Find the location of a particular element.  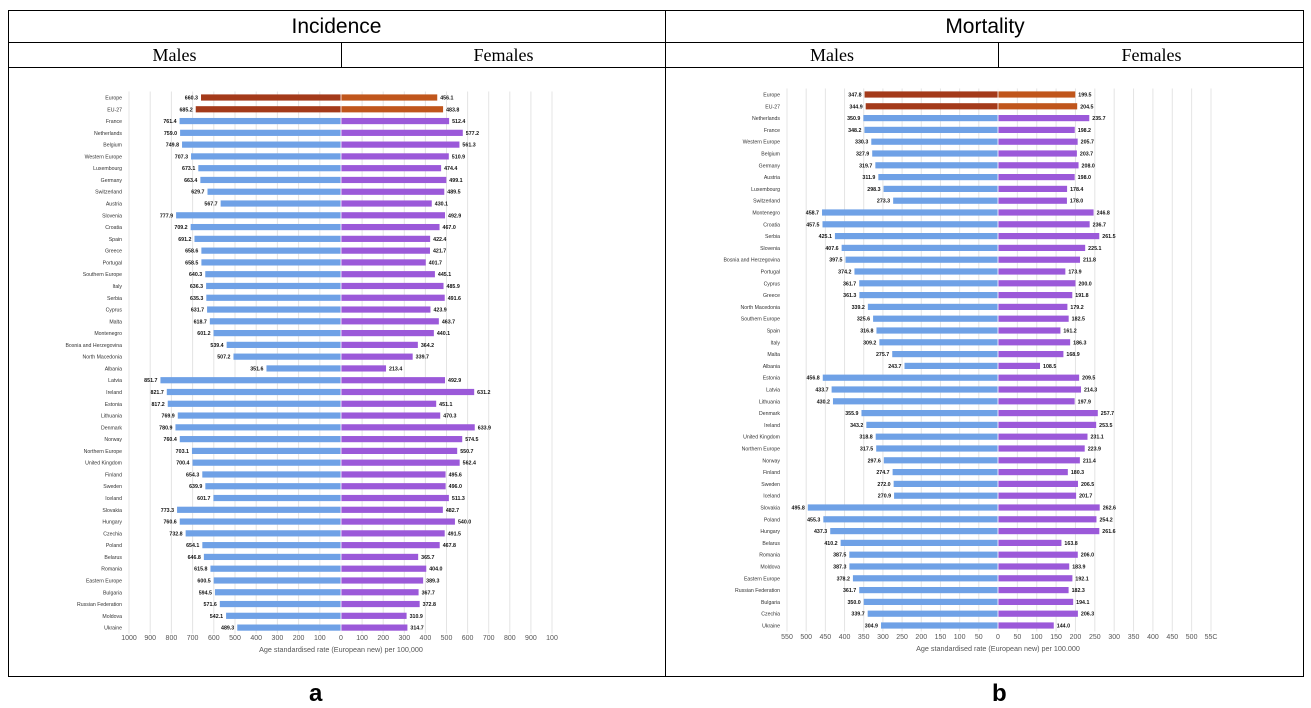

category-label-sweden: Sweden is located at coordinates (770, 485).